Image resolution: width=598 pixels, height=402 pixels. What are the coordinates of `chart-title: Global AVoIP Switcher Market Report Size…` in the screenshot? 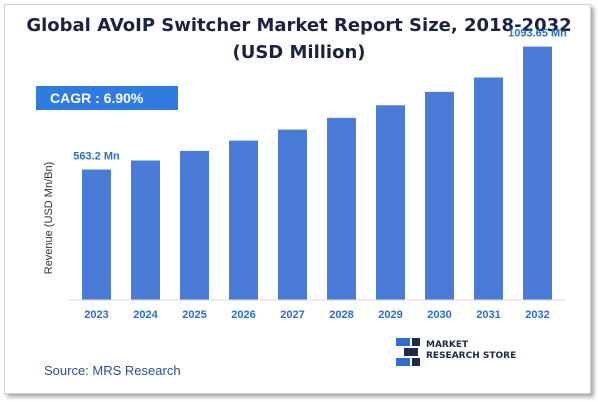 It's located at (299, 39).